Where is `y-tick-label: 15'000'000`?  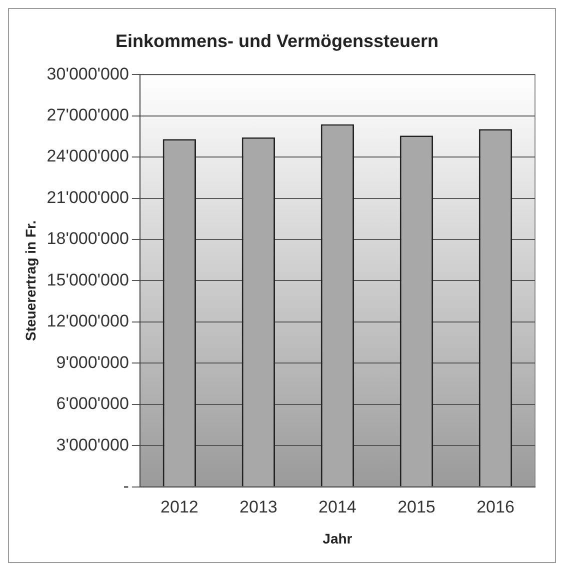 y-tick-label: 15'000'000 is located at coordinates (87, 280).